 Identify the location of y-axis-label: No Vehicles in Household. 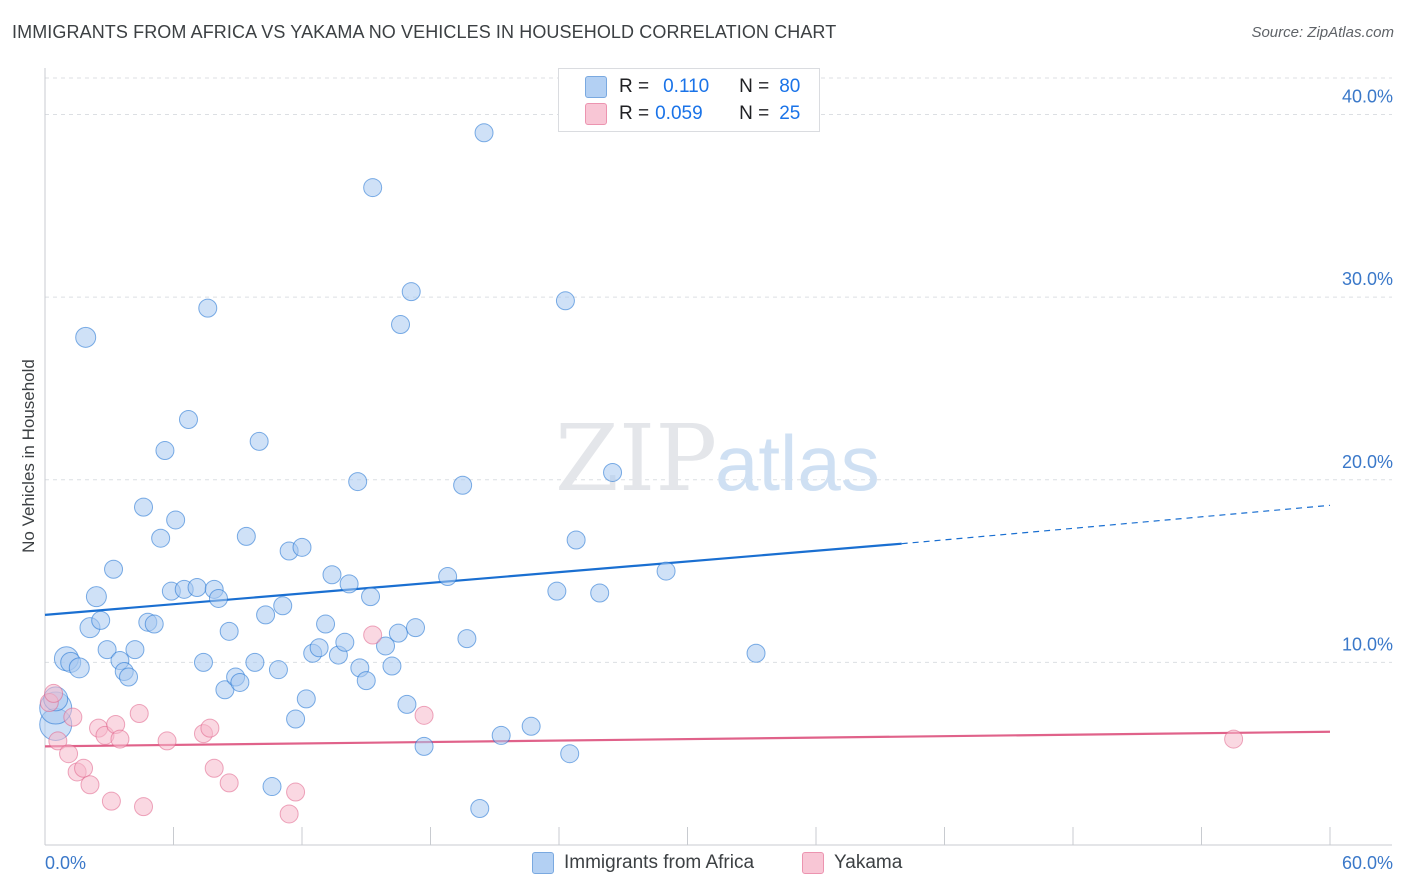
(28, 456).